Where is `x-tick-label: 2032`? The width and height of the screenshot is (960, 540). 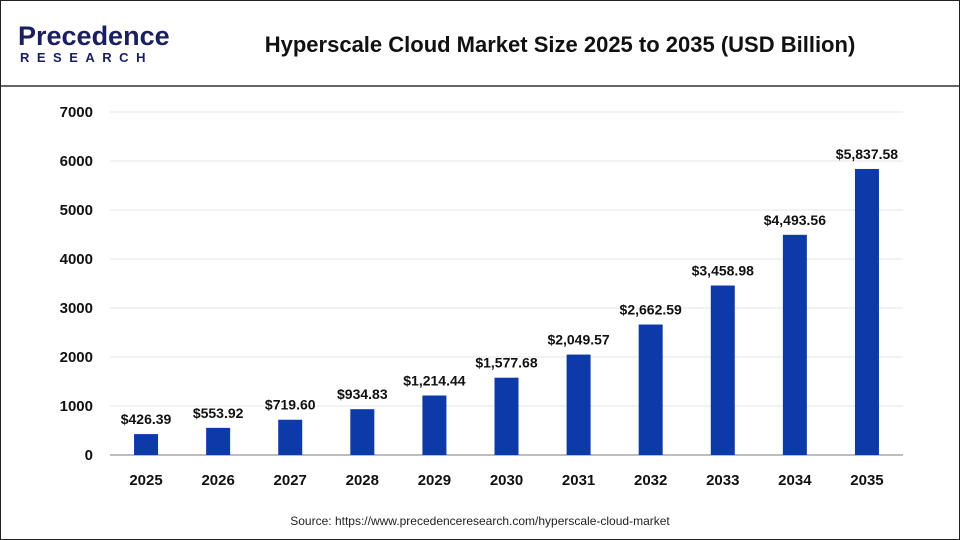
x-tick-label: 2032 is located at coordinates (650, 480).